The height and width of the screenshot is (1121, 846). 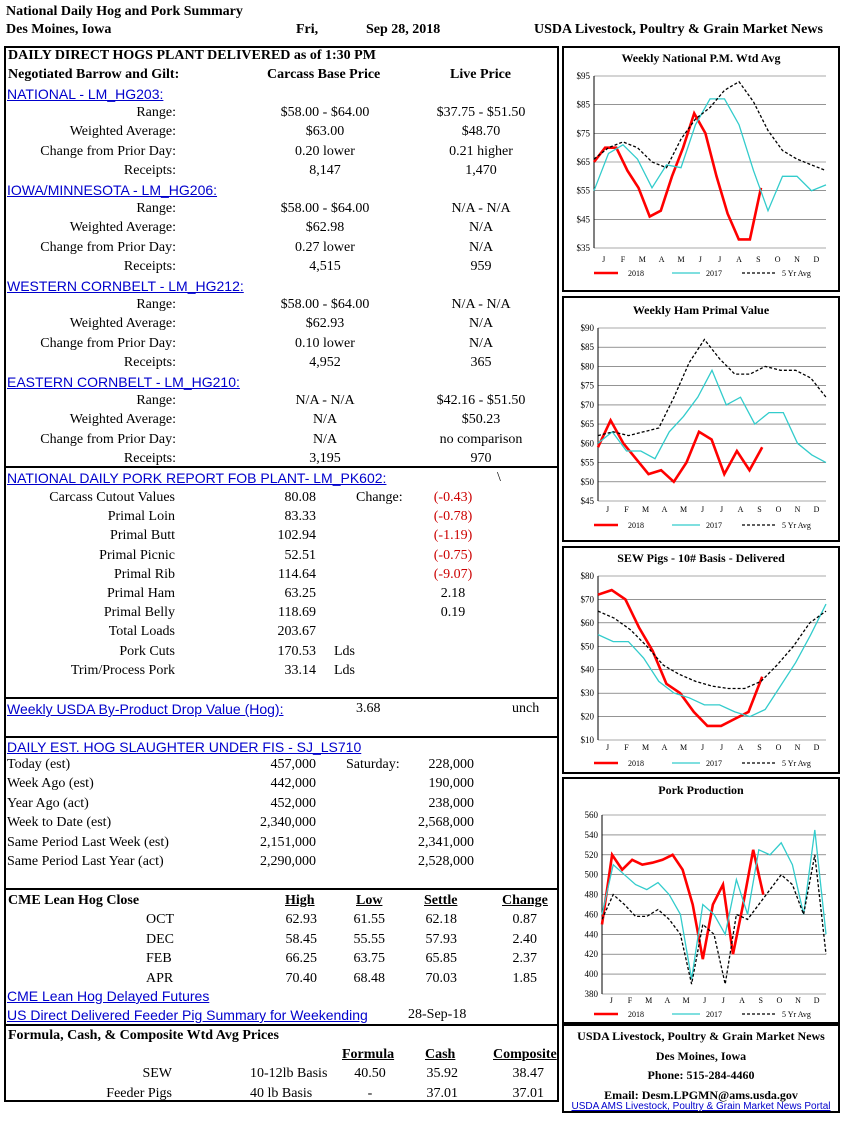 I want to click on contact-city: Des Moines, Iowa, so click(x=701, y=1056).